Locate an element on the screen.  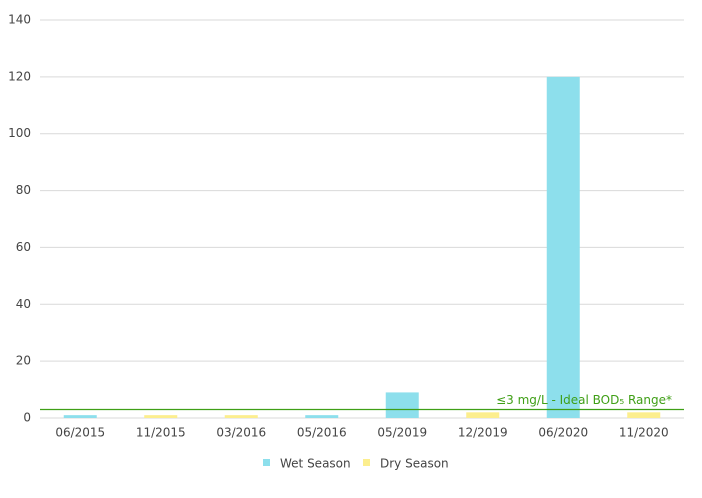
legend-label: Dry Season is located at coordinates (414, 464).